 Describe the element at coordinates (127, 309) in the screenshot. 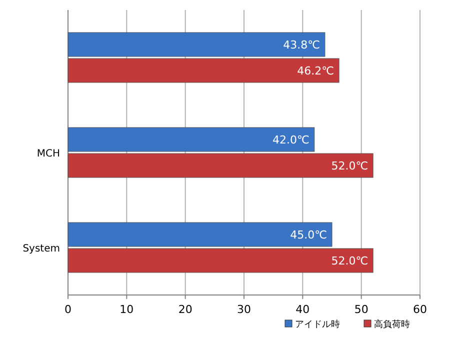

I see `x-tick-label: 10` at that location.